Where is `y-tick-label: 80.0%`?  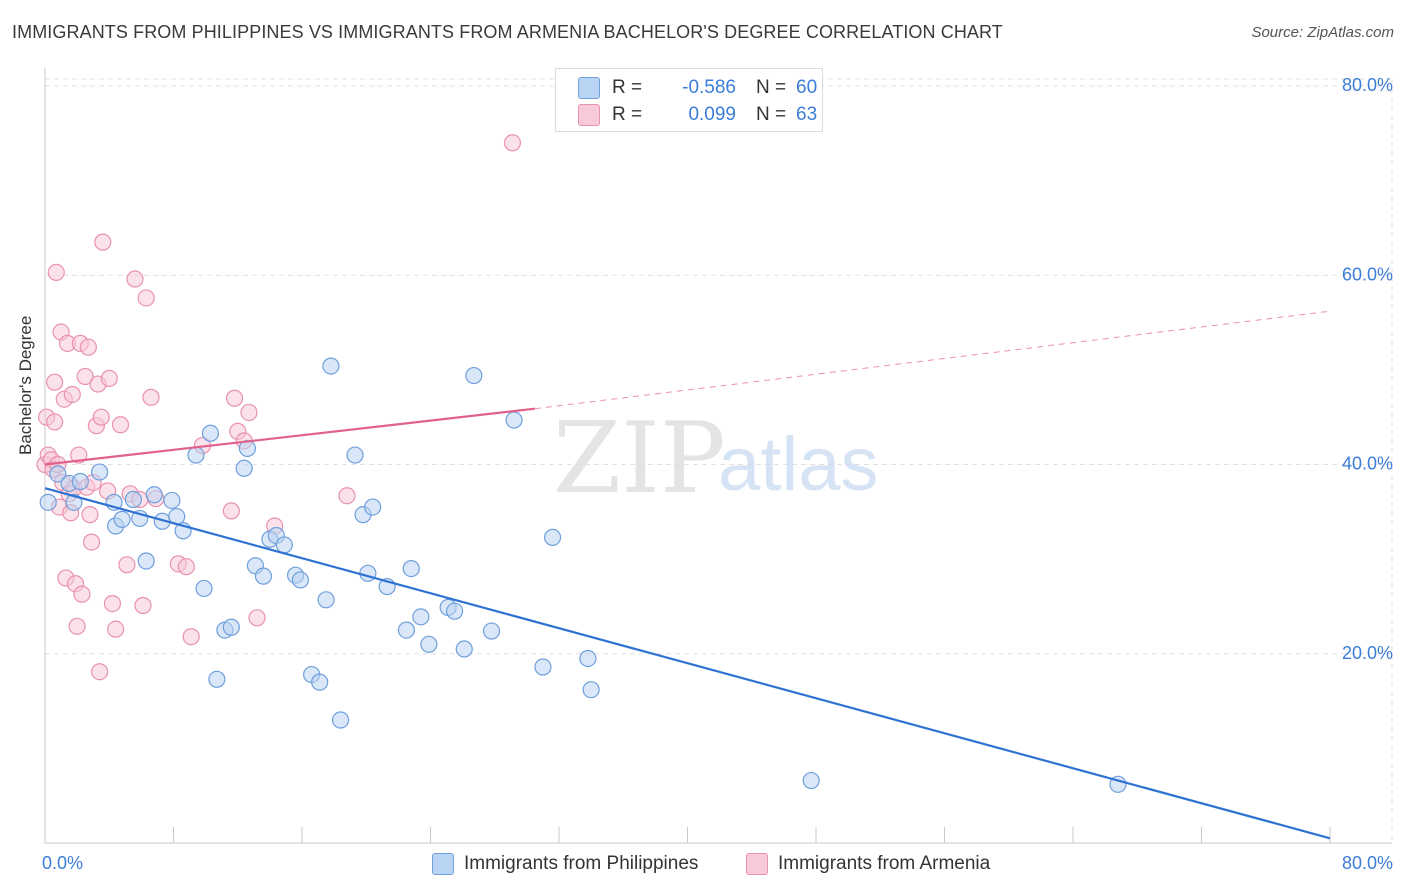
y-tick-label: 80.0% is located at coordinates (1367, 85).